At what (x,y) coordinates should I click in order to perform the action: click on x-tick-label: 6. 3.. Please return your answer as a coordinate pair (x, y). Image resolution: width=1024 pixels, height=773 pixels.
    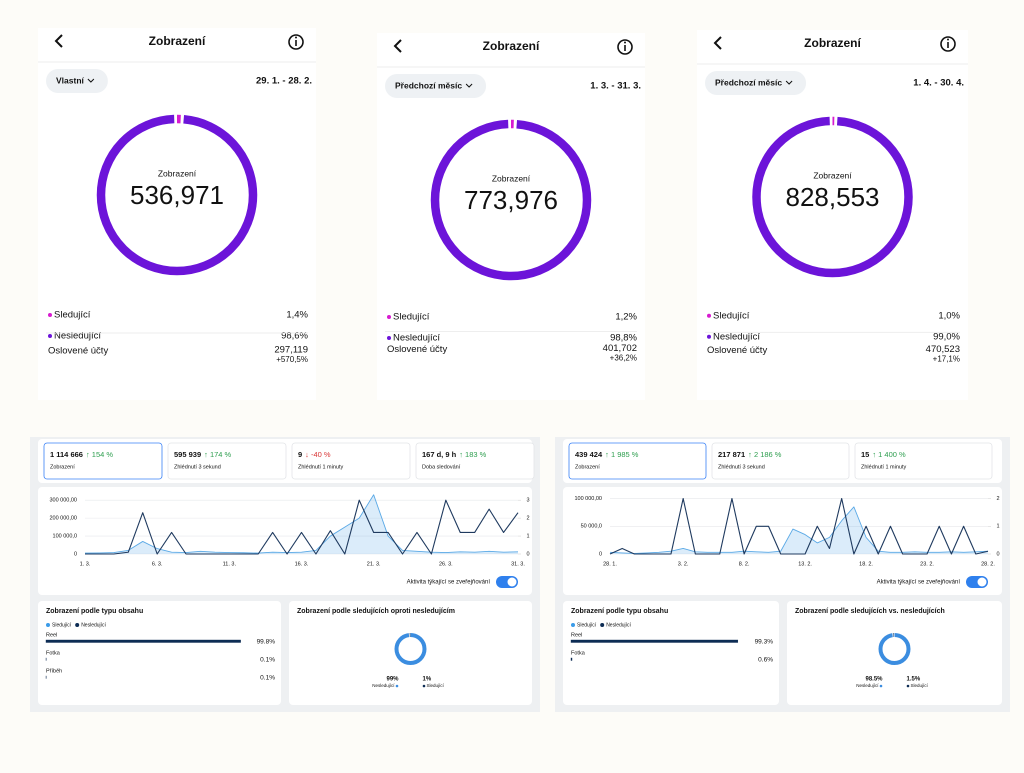
    Looking at the image, I should click on (157, 564).